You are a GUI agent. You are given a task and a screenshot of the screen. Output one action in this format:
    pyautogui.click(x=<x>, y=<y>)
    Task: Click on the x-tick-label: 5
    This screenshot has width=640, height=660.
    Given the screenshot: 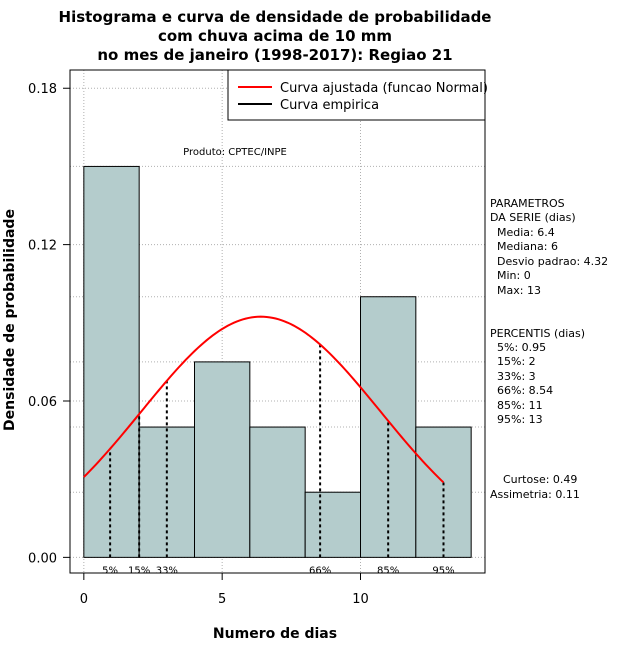 What is the action you would take?
    pyautogui.click(x=222, y=599)
    